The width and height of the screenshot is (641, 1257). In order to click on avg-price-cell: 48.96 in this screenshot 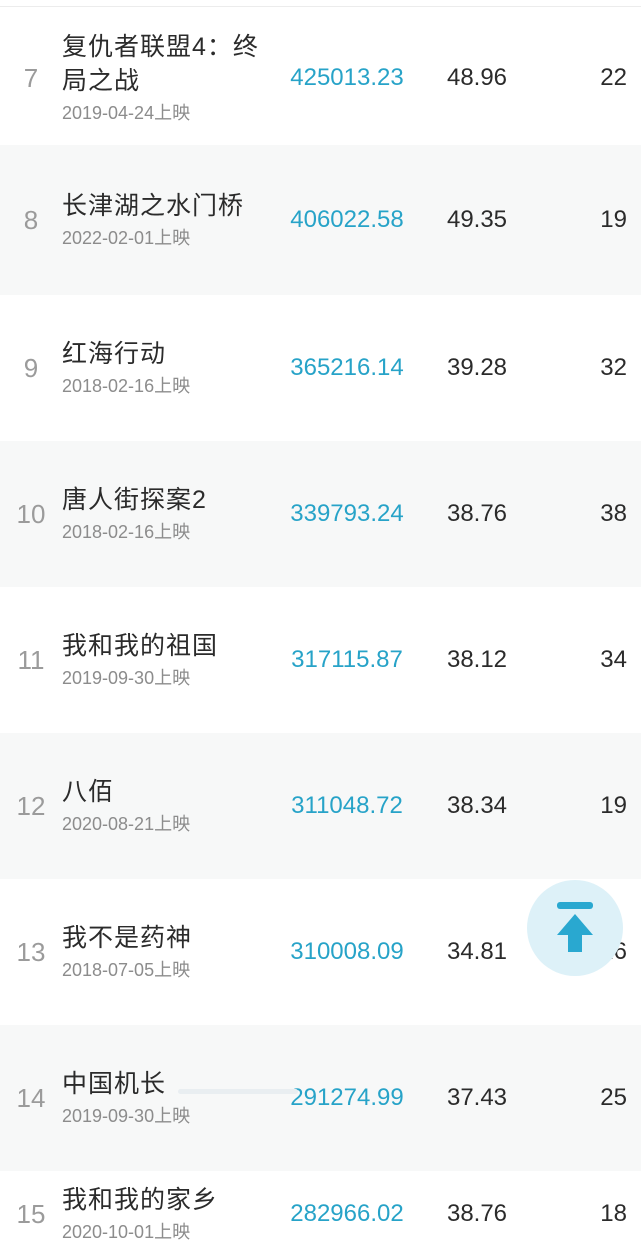, I will do `click(477, 77)`.